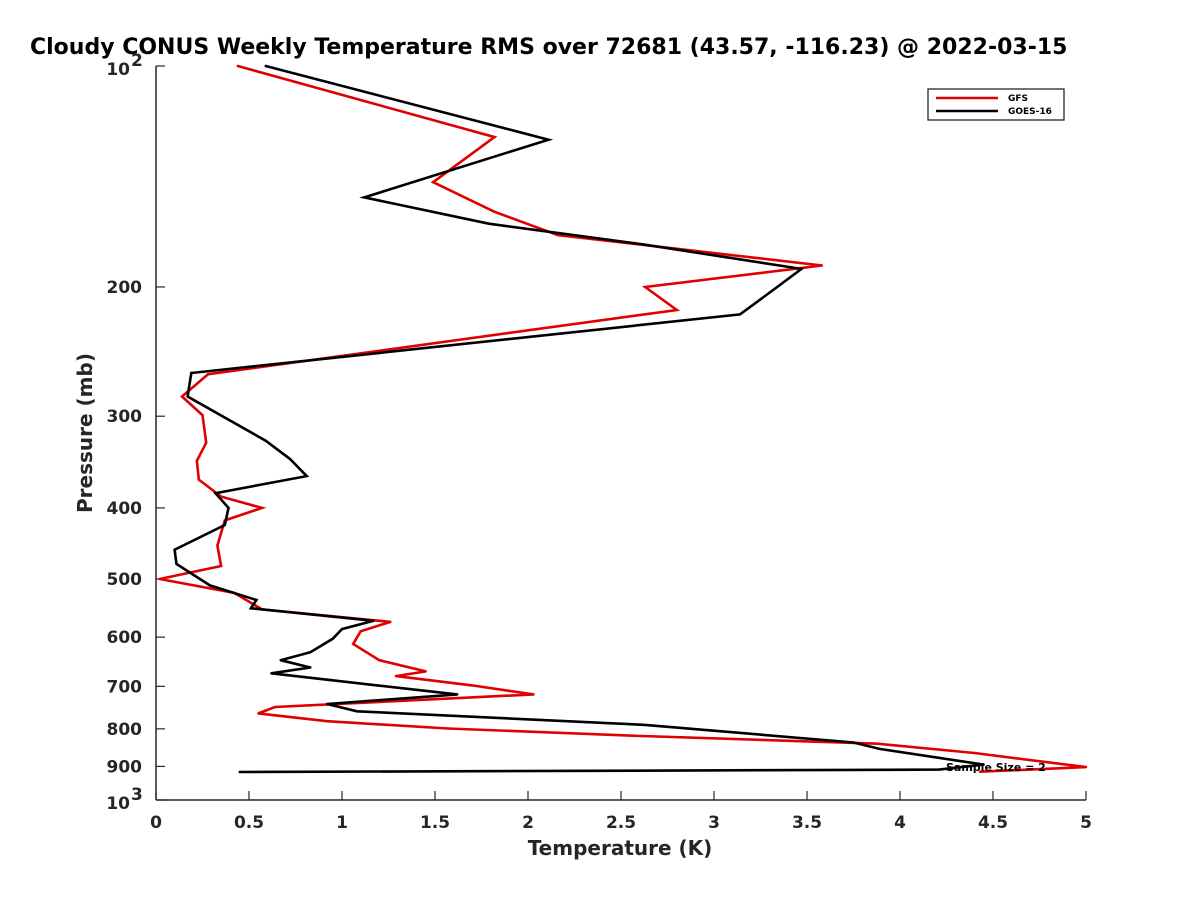 This screenshot has width=1200, height=900. What do you see at coordinates (125, 580) in the screenshot?
I see `y-tick-label: 500` at bounding box center [125, 580].